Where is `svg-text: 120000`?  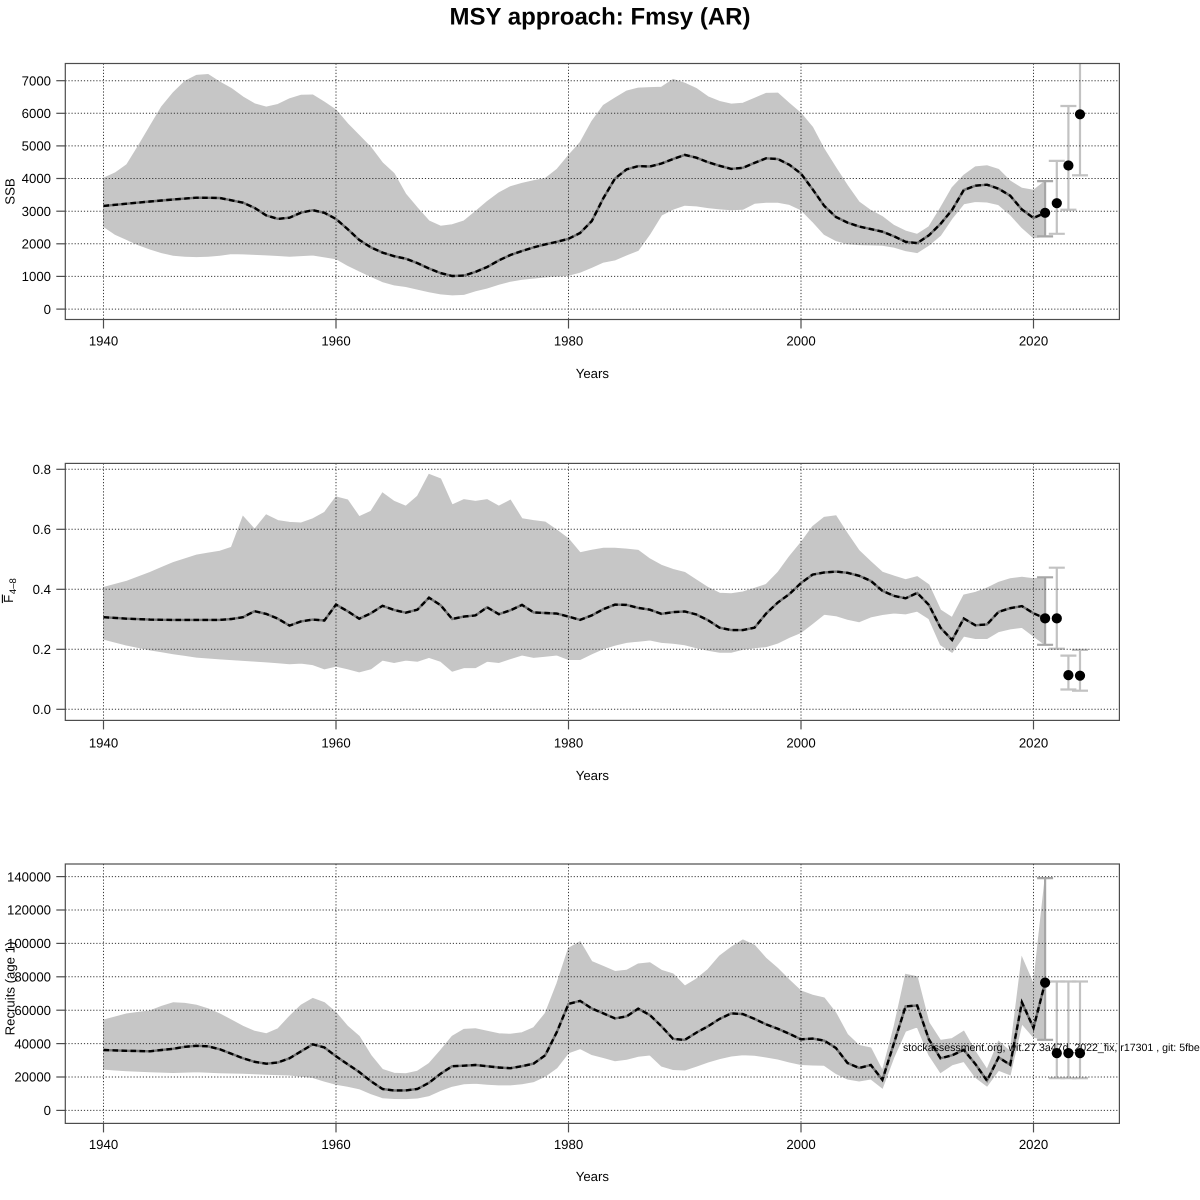 svg-text: 120000 is located at coordinates (29, 910).